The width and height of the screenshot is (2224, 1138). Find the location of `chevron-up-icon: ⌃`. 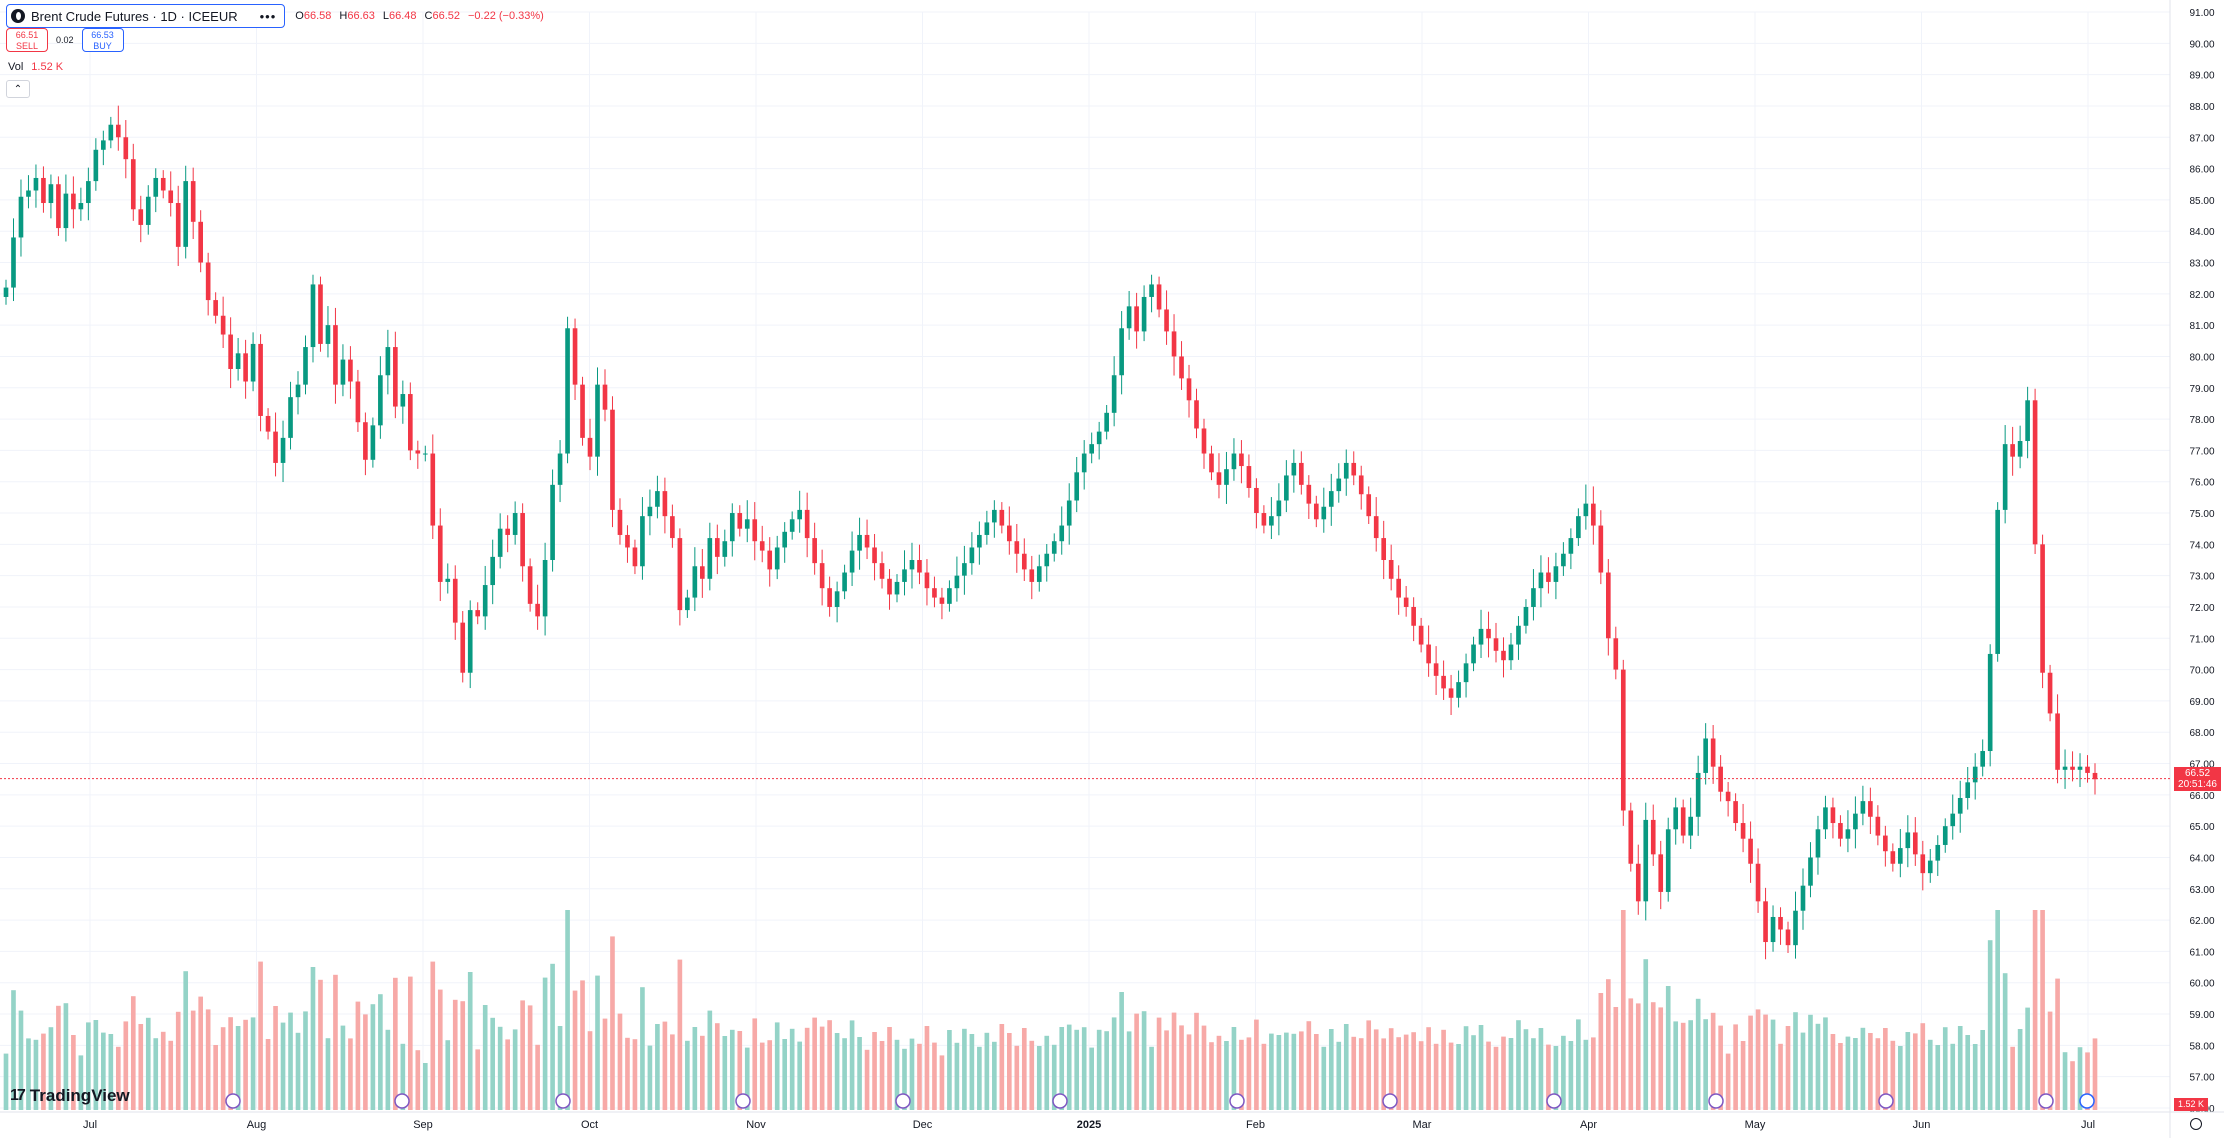

chevron-up-icon: ⌃ is located at coordinates (18, 89).